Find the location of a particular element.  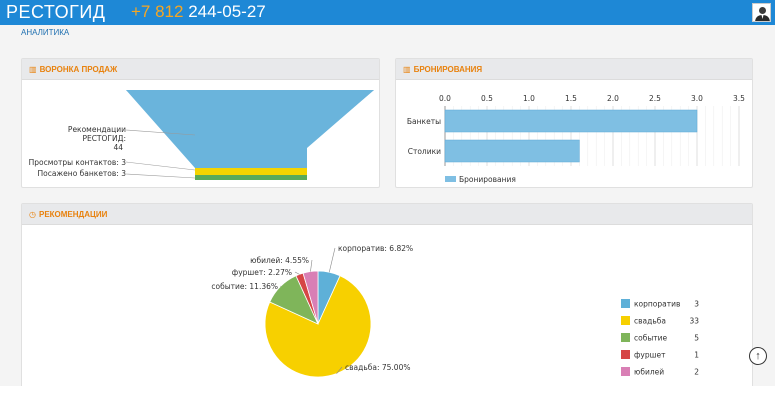

x-tick-label: 1.0 is located at coordinates (529, 98).